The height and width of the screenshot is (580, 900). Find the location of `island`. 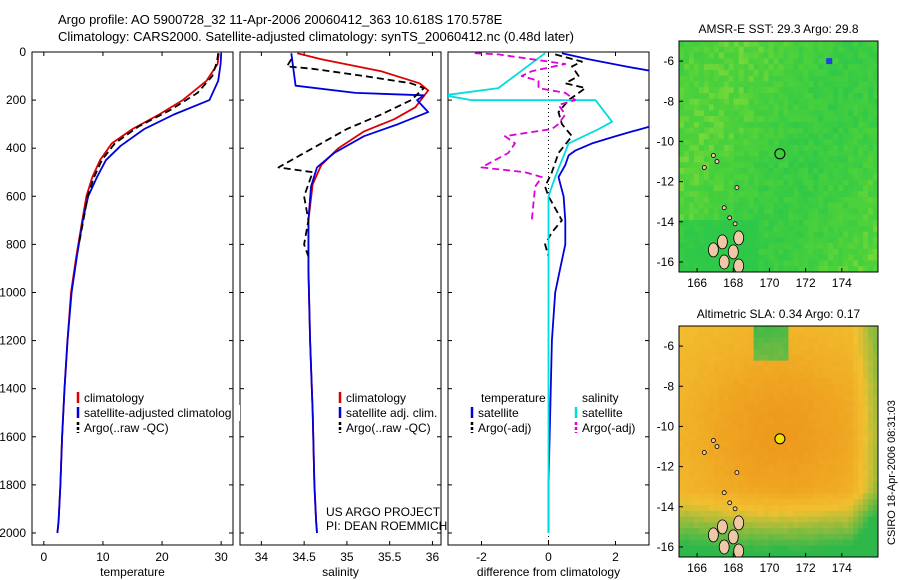

island is located at coordinates (733, 537).